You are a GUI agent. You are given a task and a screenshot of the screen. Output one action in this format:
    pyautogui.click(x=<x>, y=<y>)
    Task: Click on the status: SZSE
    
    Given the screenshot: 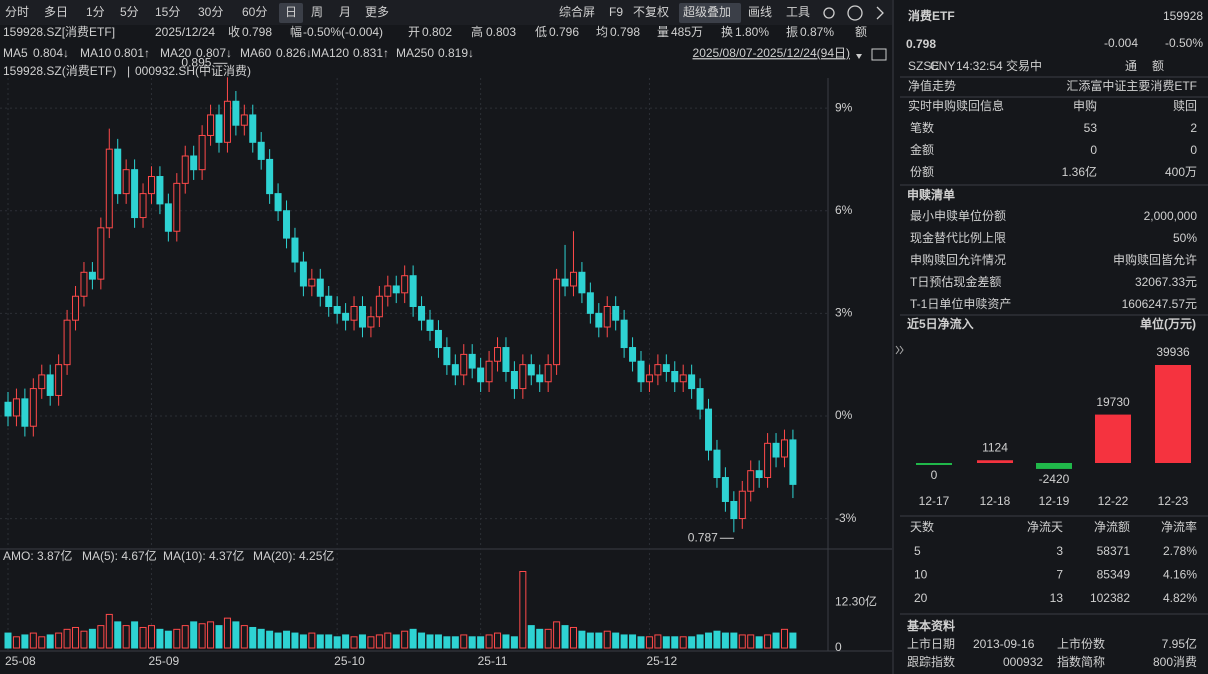 What is the action you would take?
    pyautogui.click(x=923, y=66)
    